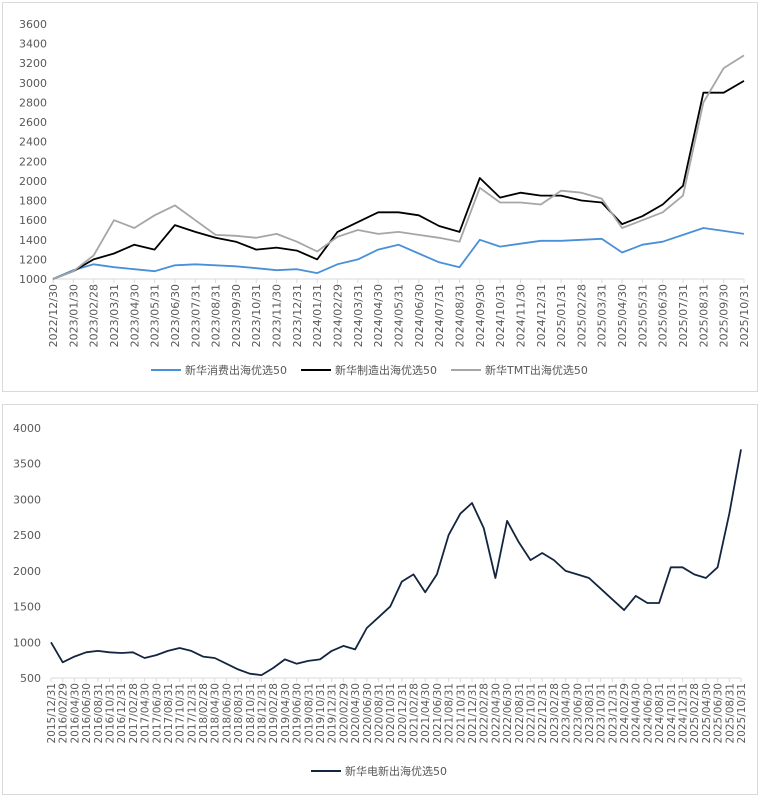  I want to click on legend-label: 新华TMT出海优选50, so click(536, 370).